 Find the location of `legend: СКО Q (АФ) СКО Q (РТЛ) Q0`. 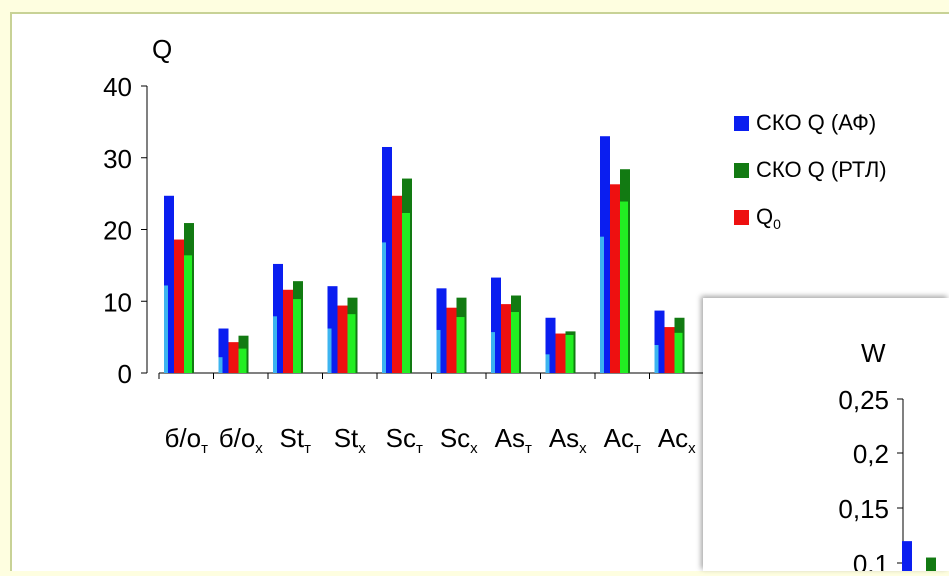

legend: СКО Q (АФ) СКО Q (РТЛ) Q0 is located at coordinates (810, 171).